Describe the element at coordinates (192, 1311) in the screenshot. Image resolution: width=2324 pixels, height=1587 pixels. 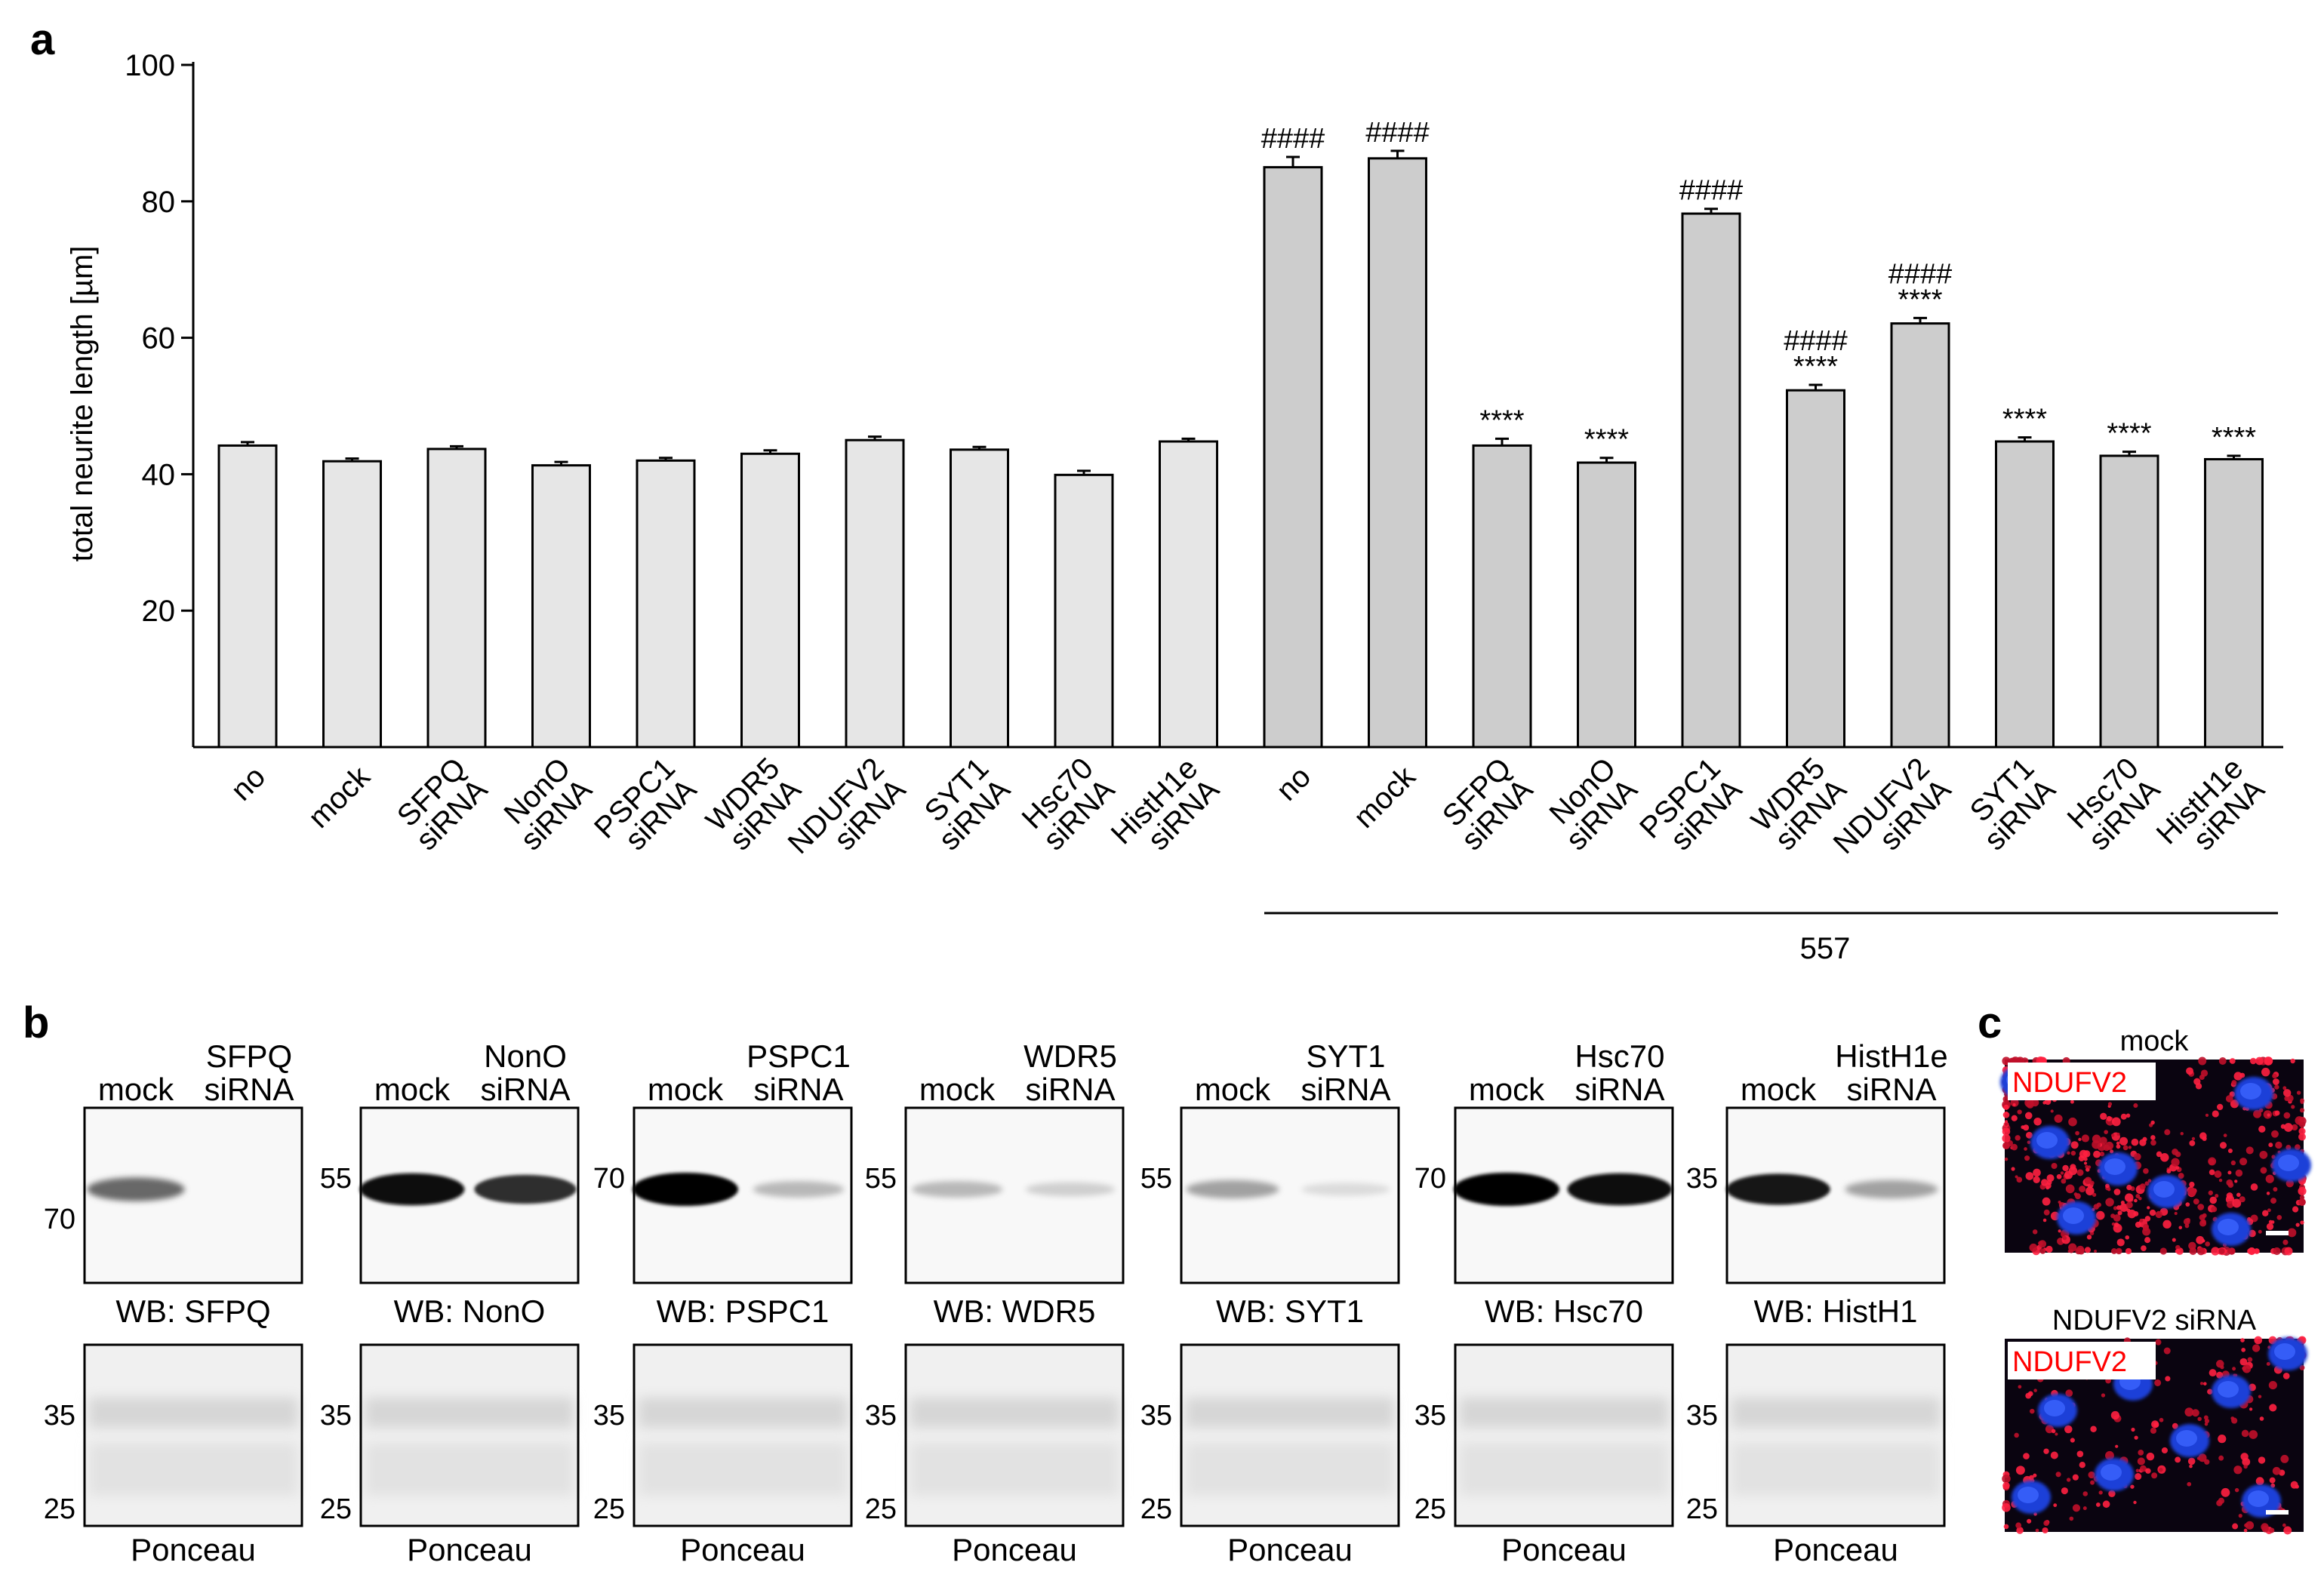
I see `wb-label: WB: SFPQ` at that location.